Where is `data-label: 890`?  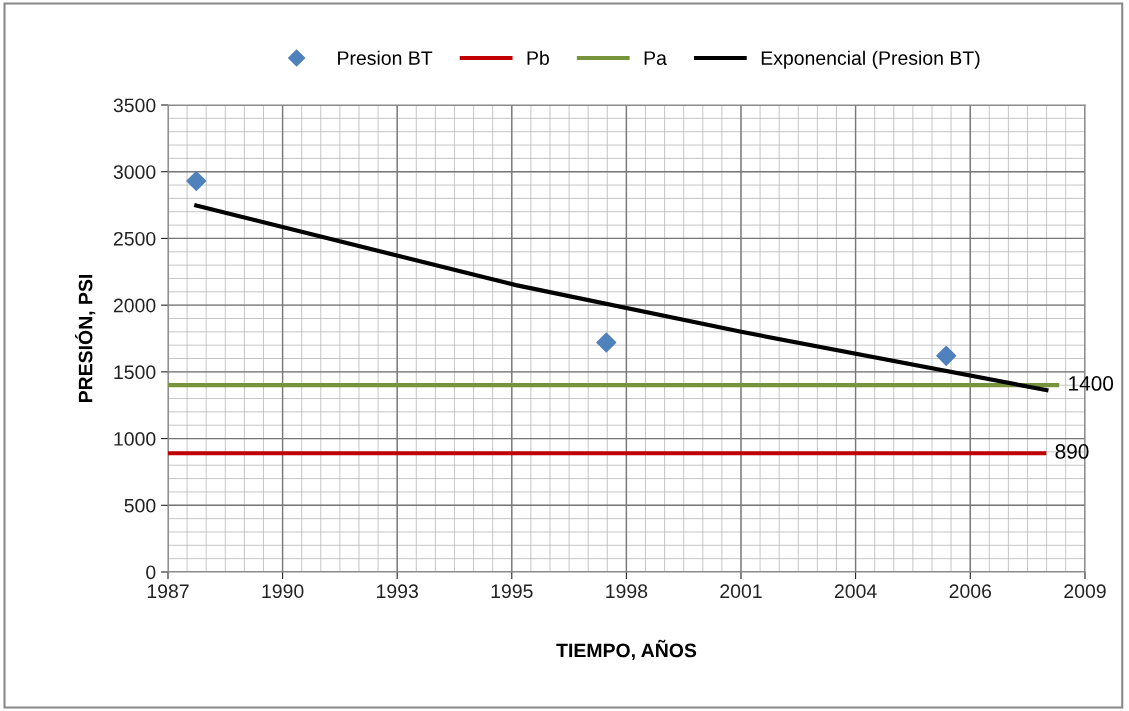
data-label: 890 is located at coordinates (1072, 451).